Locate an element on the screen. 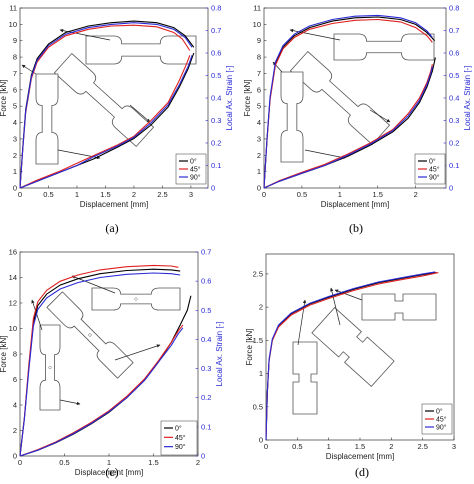 The image size is (474, 484). x-tick-label: 0.5 is located at coordinates (48, 194).